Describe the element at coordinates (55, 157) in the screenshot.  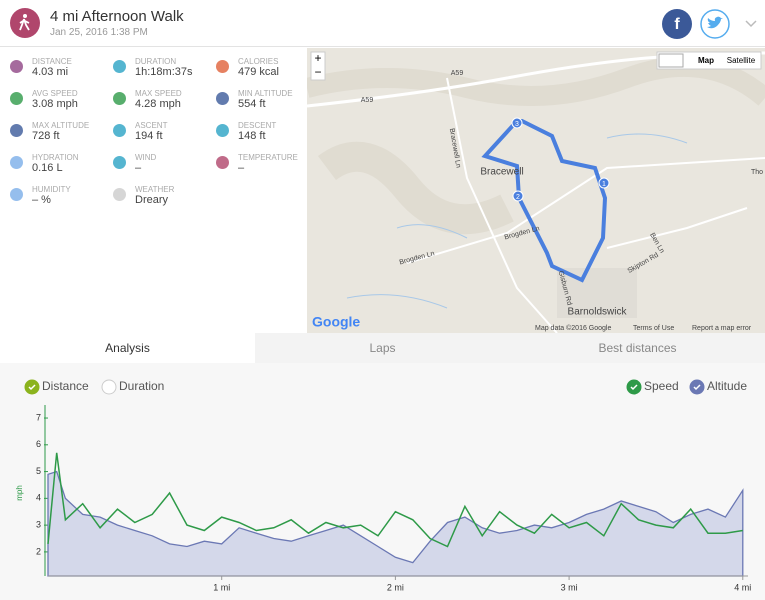
I see `stat-label: HYDRATION` at that location.